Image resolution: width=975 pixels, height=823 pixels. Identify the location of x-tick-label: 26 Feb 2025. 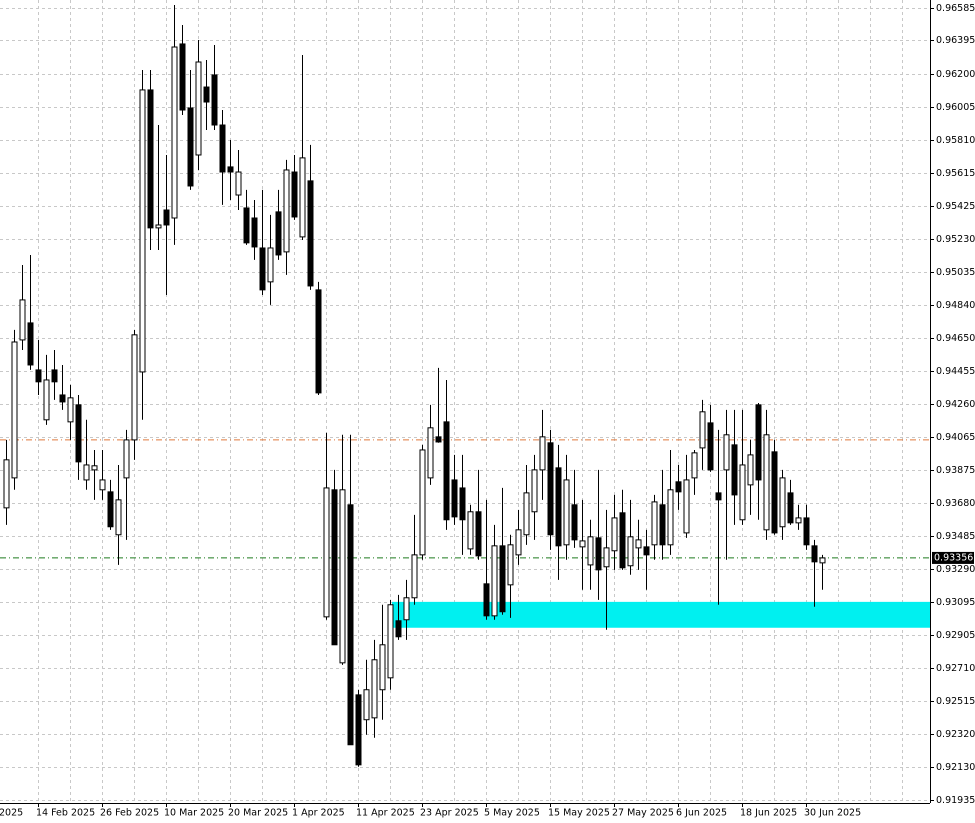
(129, 813).